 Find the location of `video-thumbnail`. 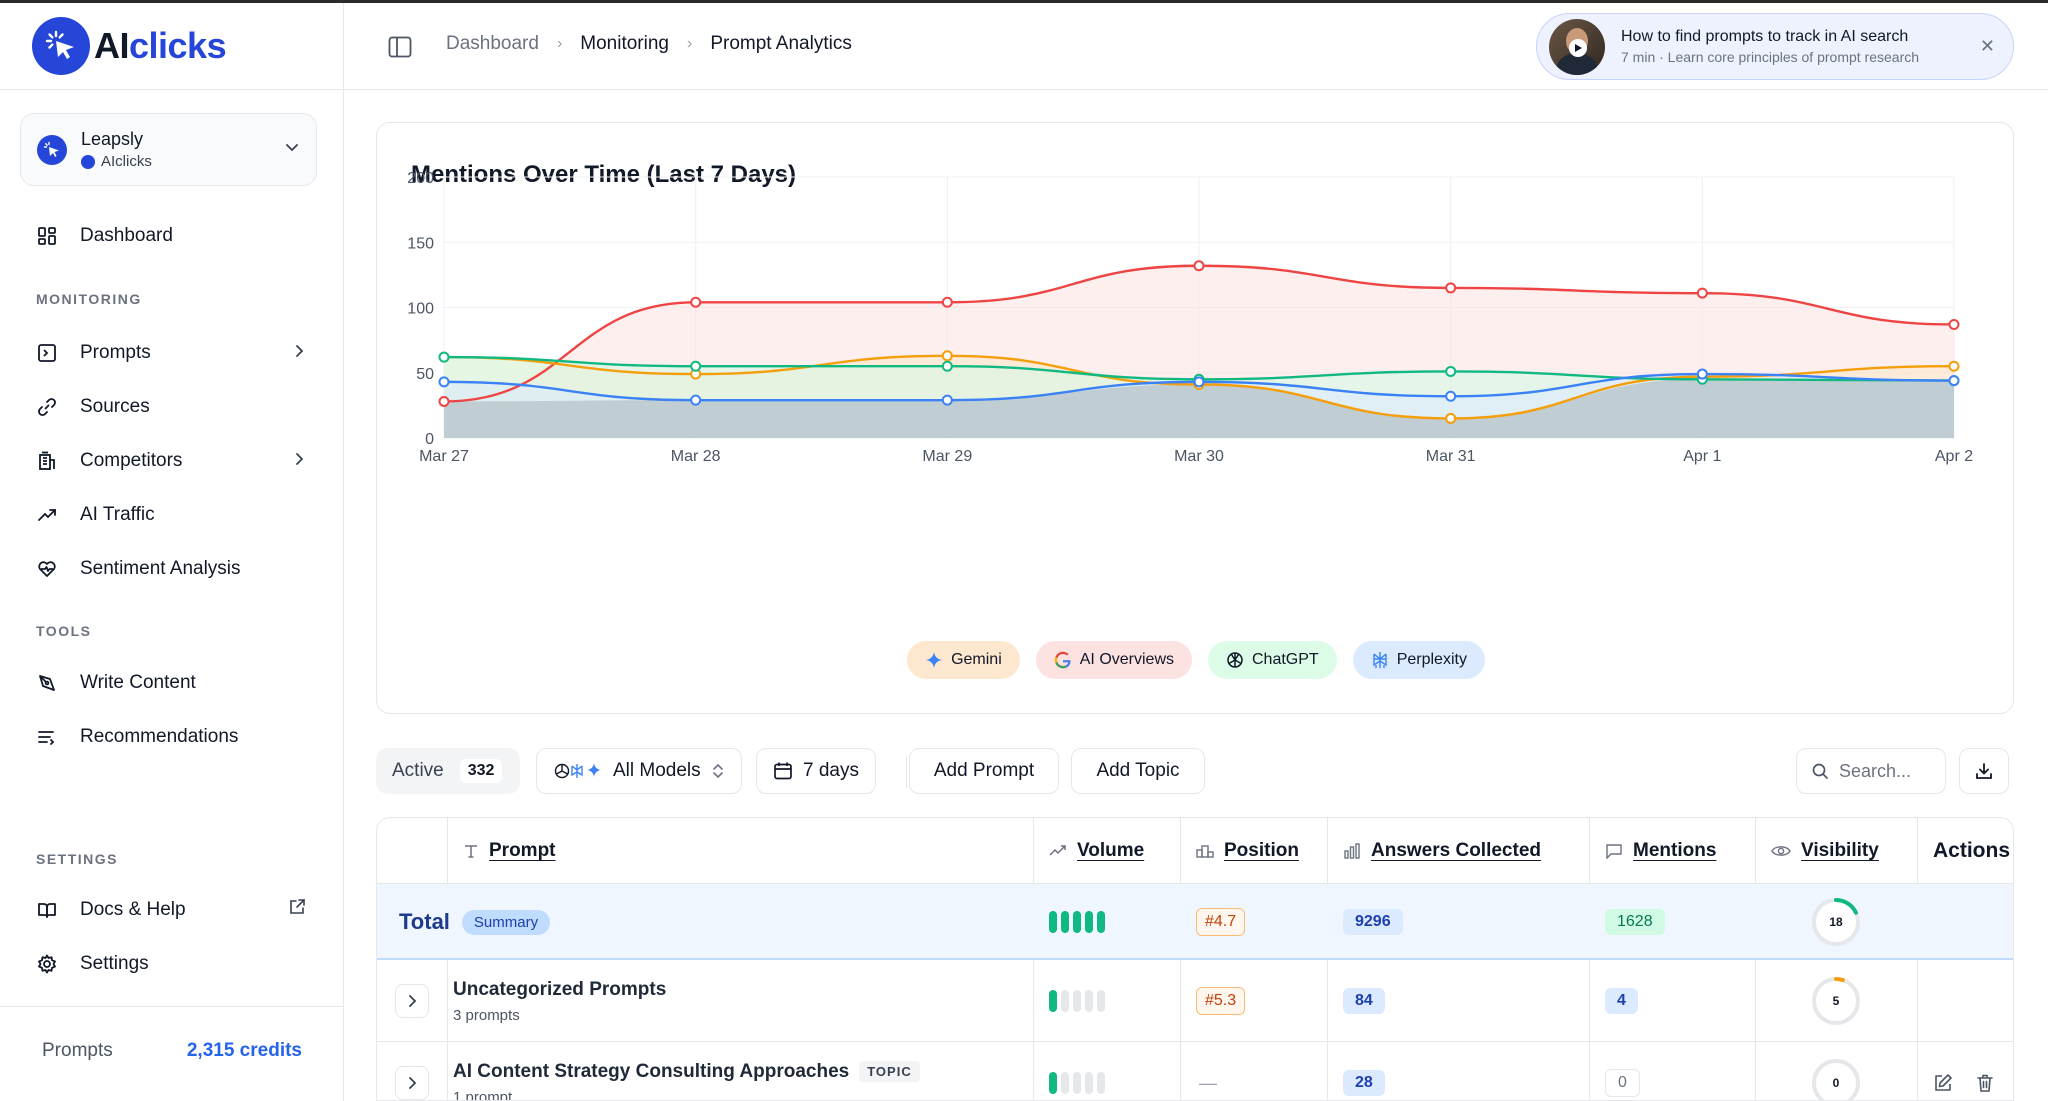

video-thumbnail is located at coordinates (1577, 46).